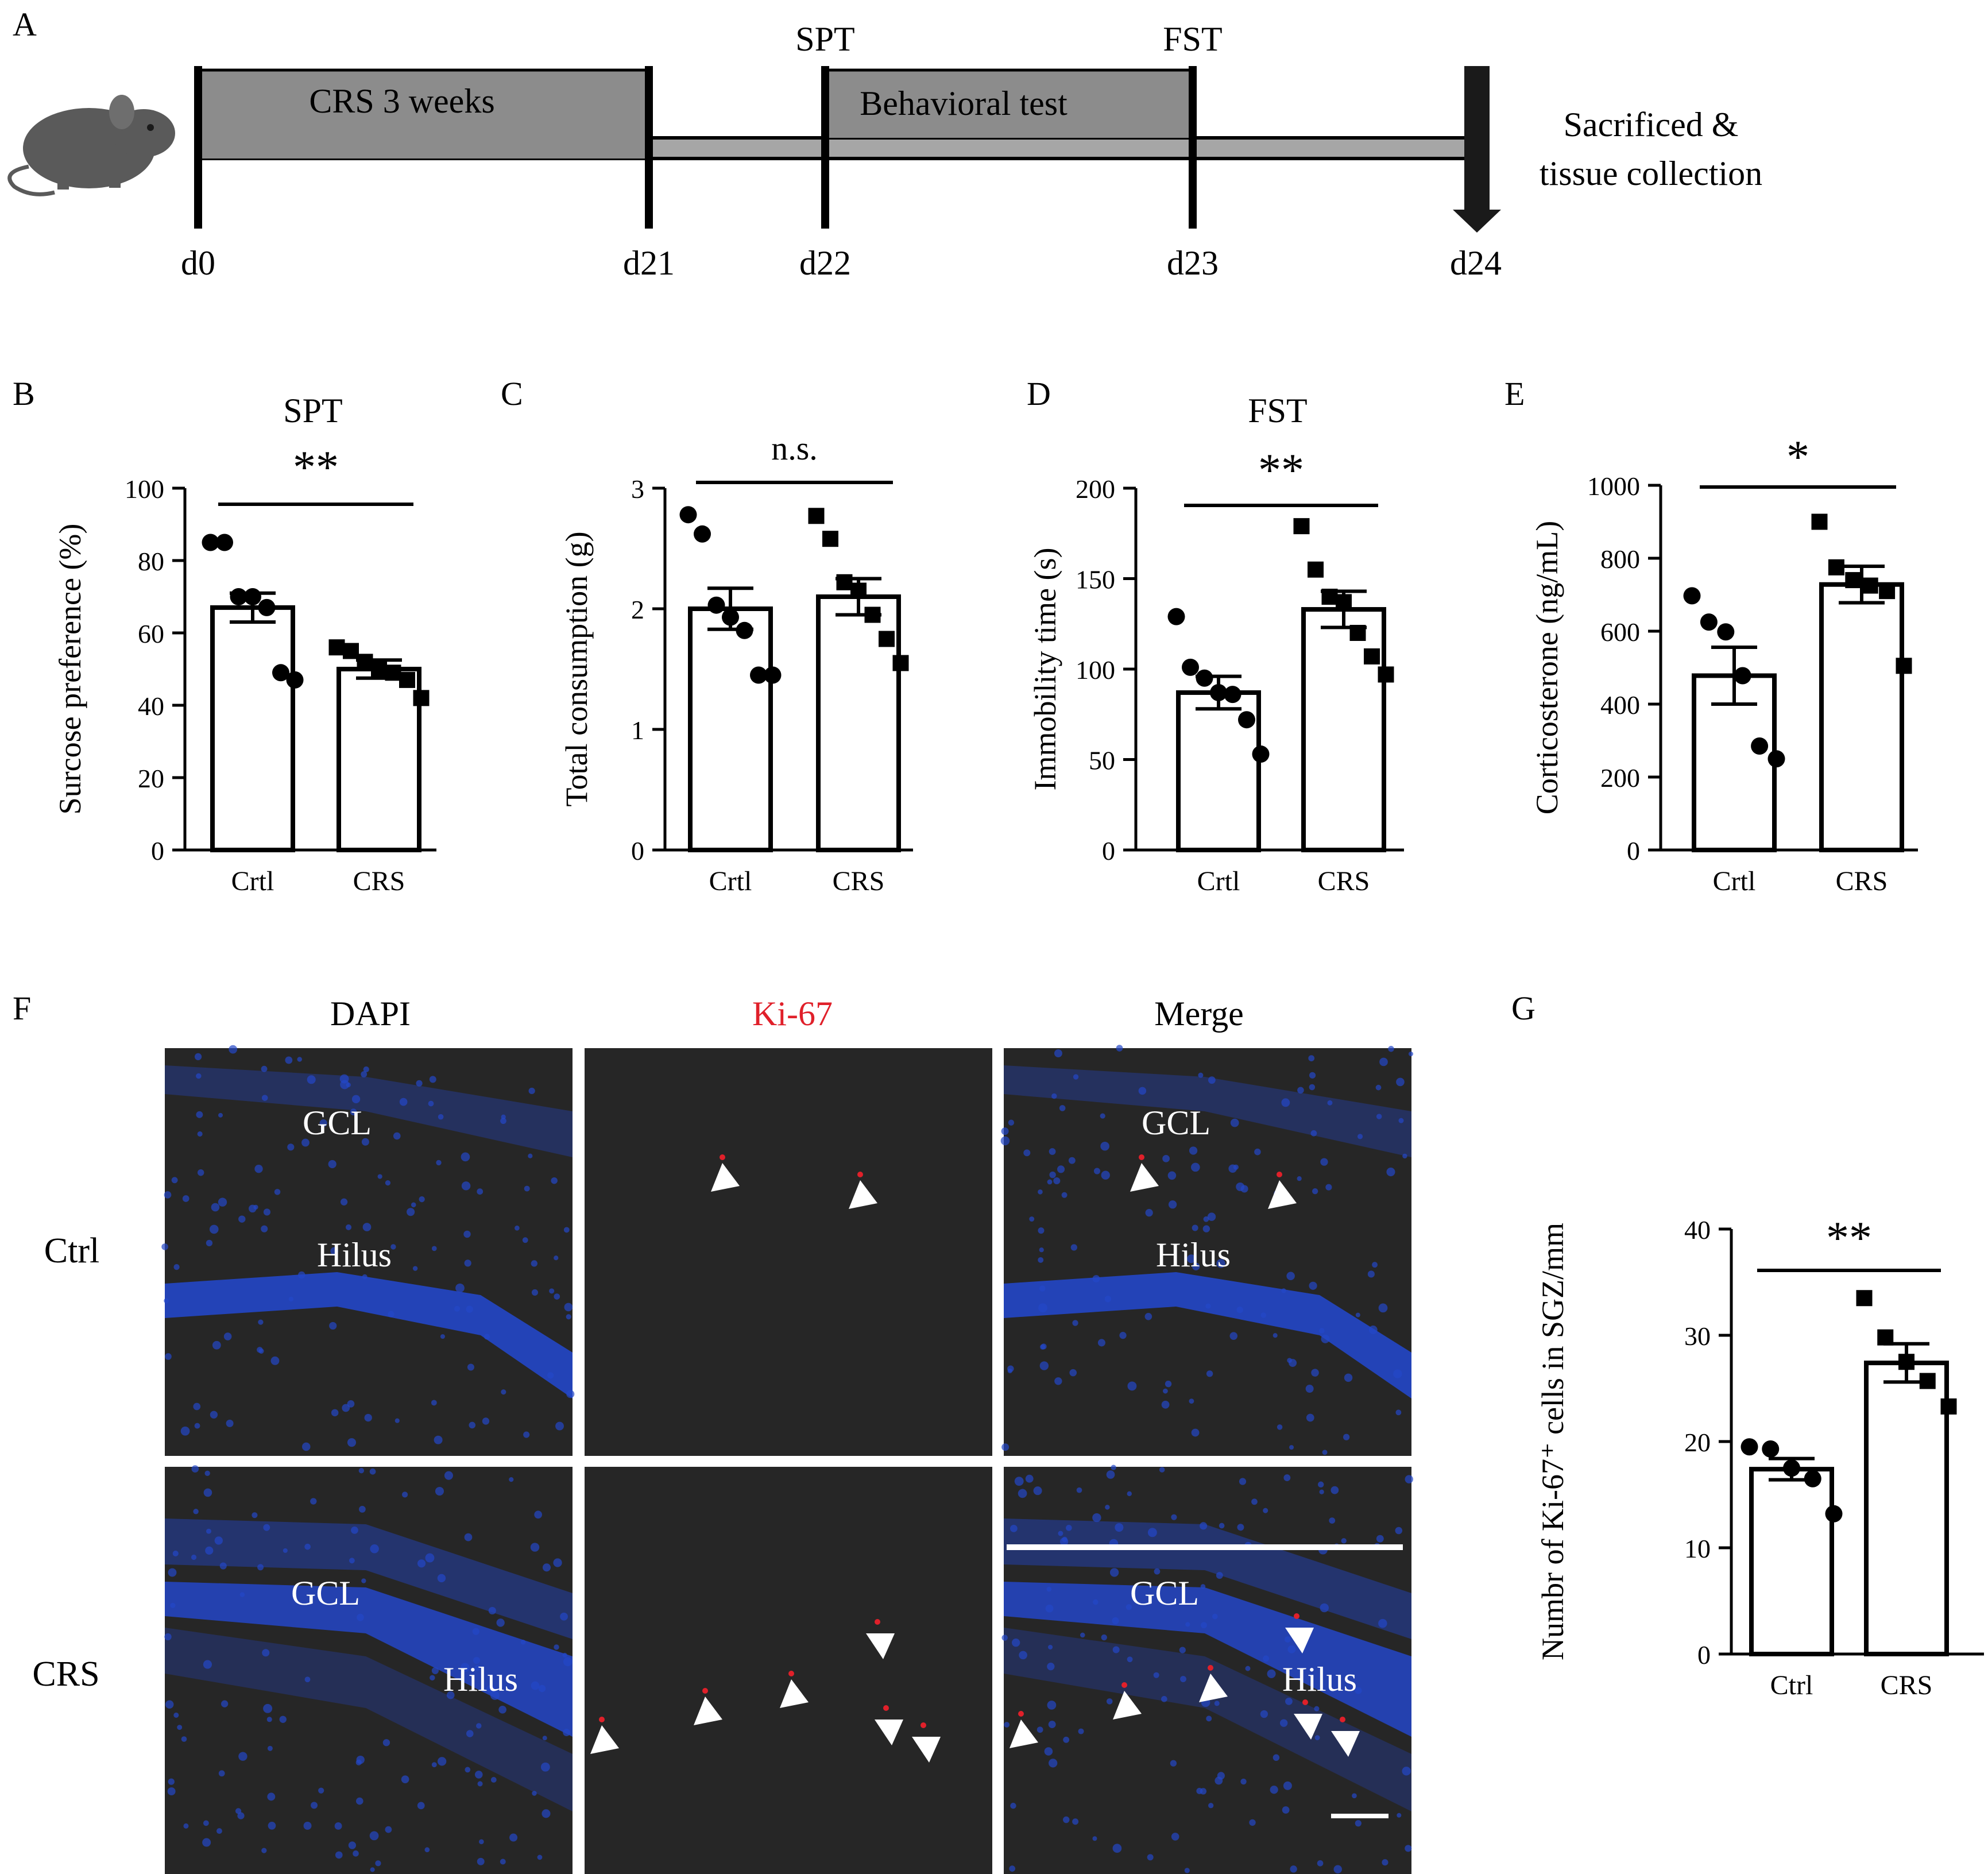 The image size is (1988, 1874). What do you see at coordinates (369, 1579) in the screenshot?
I see `granule-cell-layer` at bounding box center [369, 1579].